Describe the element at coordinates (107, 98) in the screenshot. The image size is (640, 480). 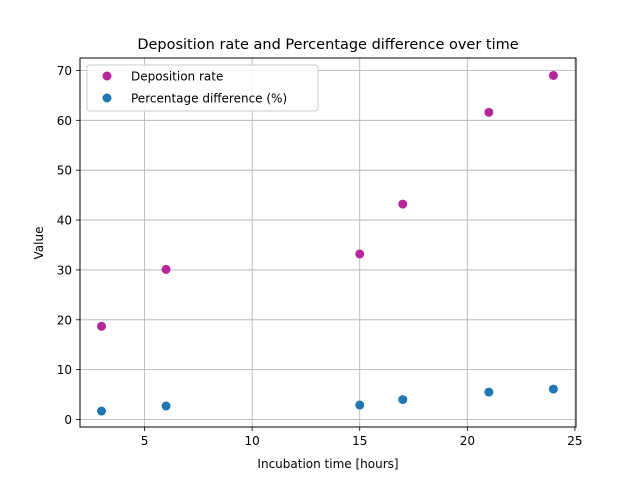
I see `legend-marker-percentage-difference` at that location.